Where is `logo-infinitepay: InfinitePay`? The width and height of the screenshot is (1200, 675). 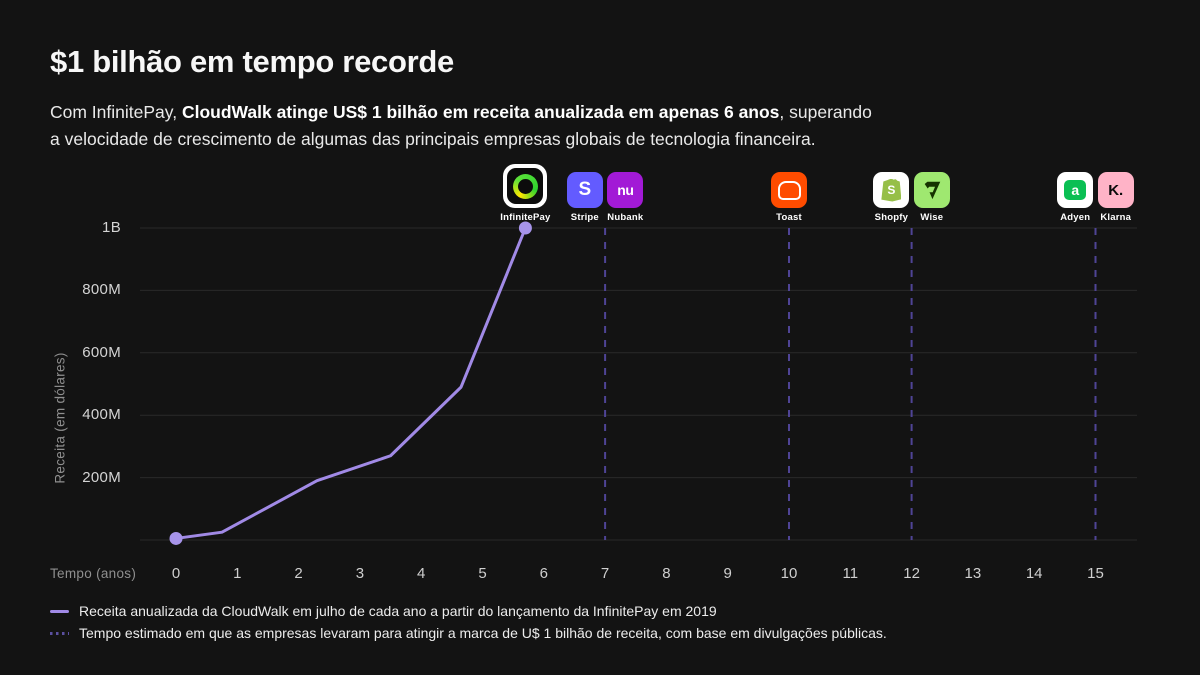
logo-infinitepay: InfinitePay is located at coordinates (525, 193).